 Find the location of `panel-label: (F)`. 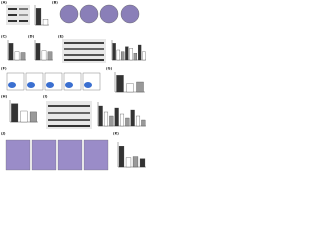

panel-label: (F) is located at coordinates (4, 68).